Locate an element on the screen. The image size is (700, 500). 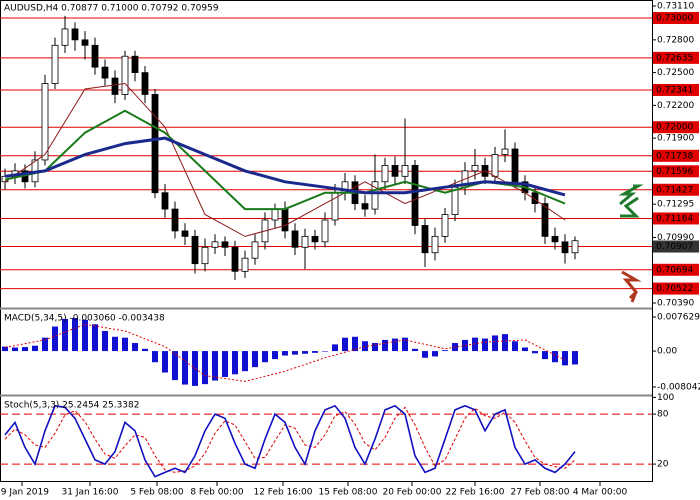
x-tick-label: 15 Feb 08:00 is located at coordinates (347, 493).